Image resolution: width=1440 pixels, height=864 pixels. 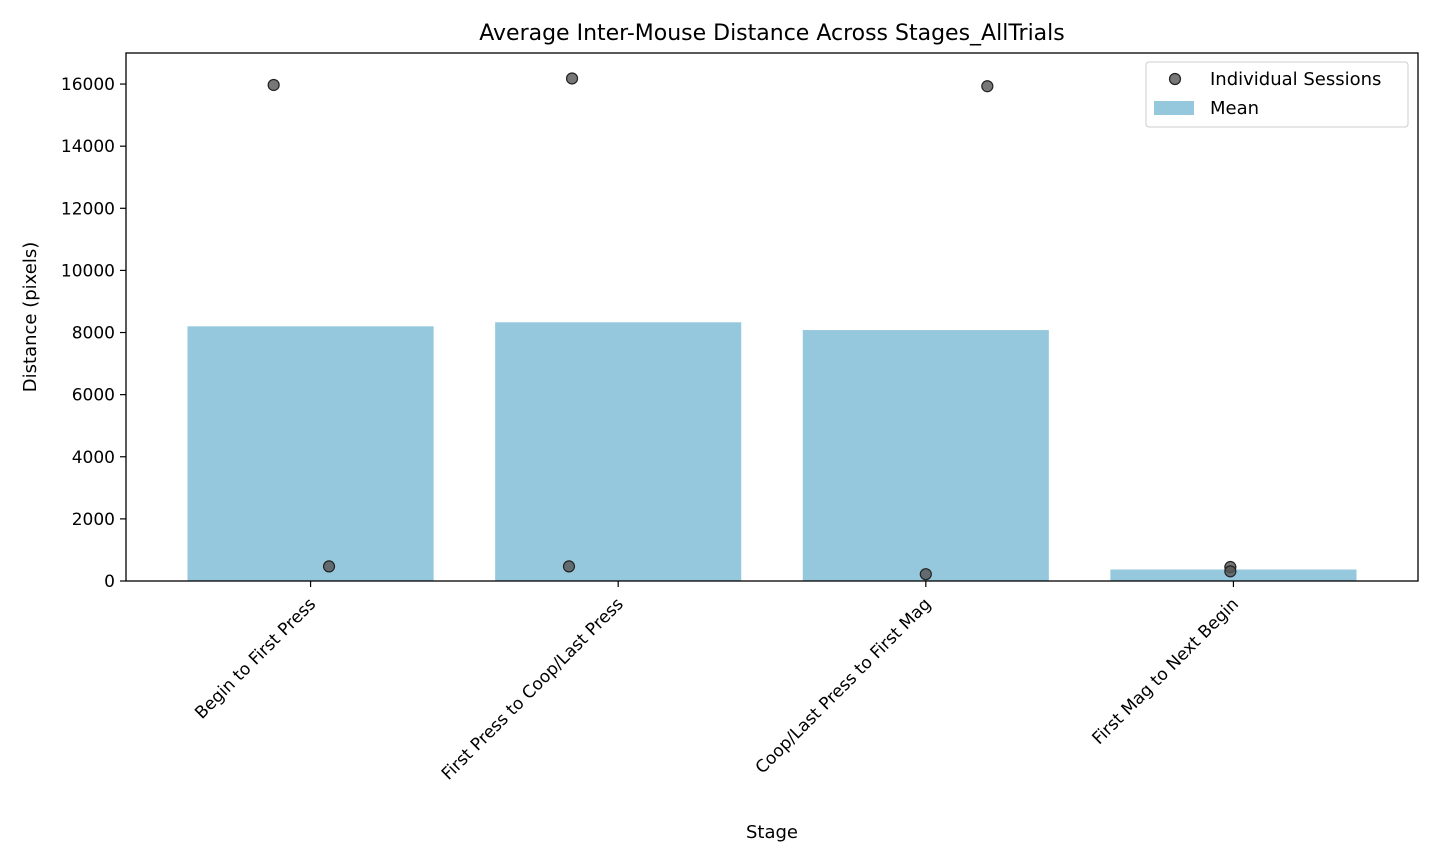 What do you see at coordinates (1174, 108) in the screenshot?
I see `legend-marker-mean` at bounding box center [1174, 108].